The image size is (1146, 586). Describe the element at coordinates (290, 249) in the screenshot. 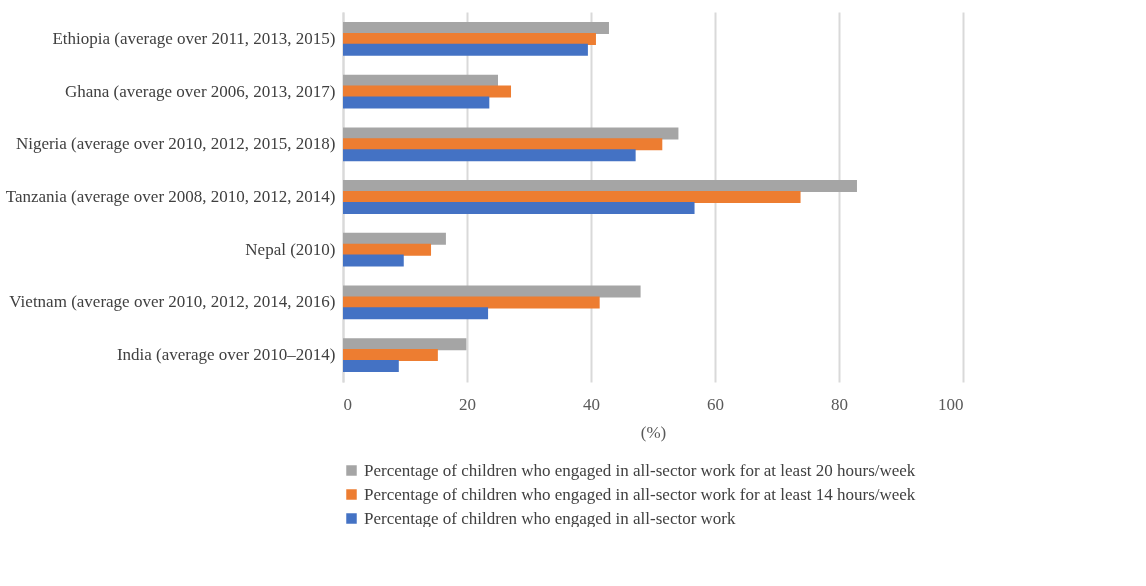

I see `y-tick-label: Nepal (2010)` at that location.